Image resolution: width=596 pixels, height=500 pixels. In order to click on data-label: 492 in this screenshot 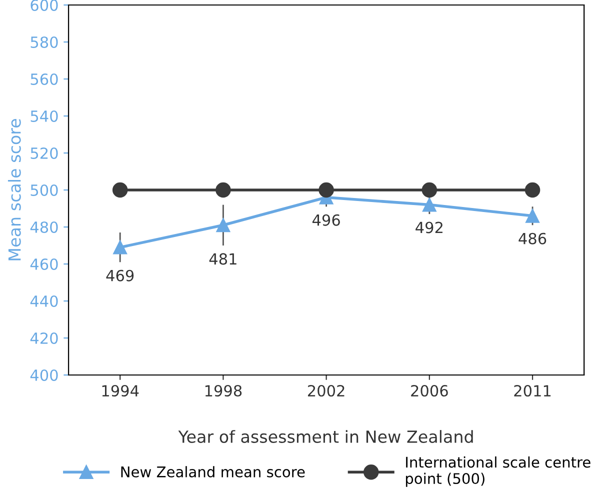, I will do `click(429, 228)`.